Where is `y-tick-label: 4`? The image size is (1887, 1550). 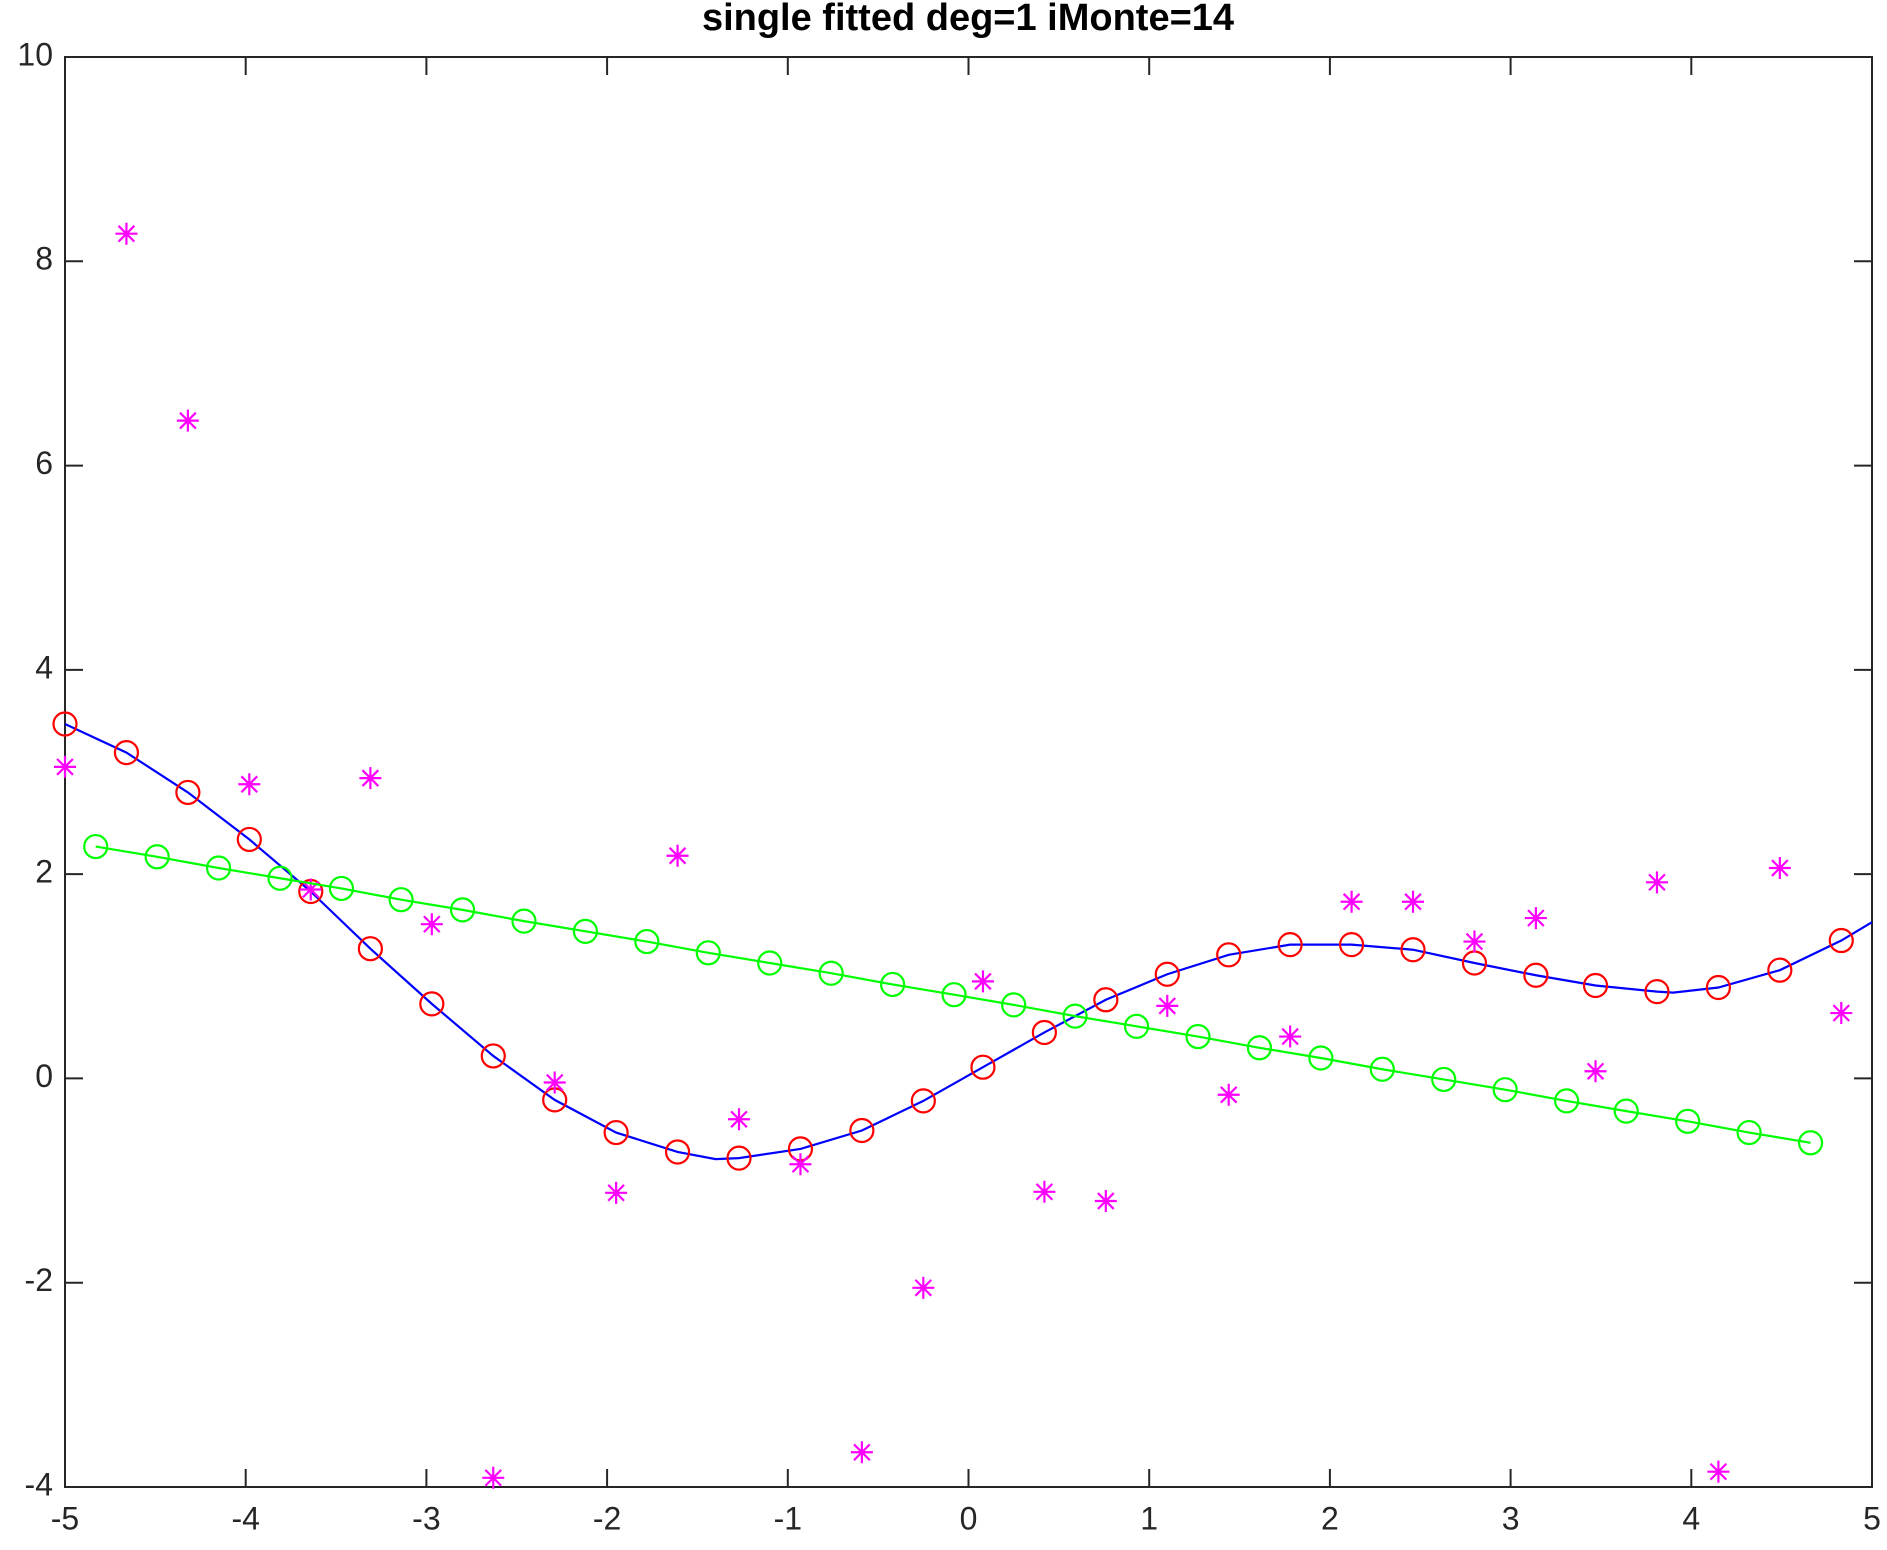
y-tick-label: 4 is located at coordinates (44, 667).